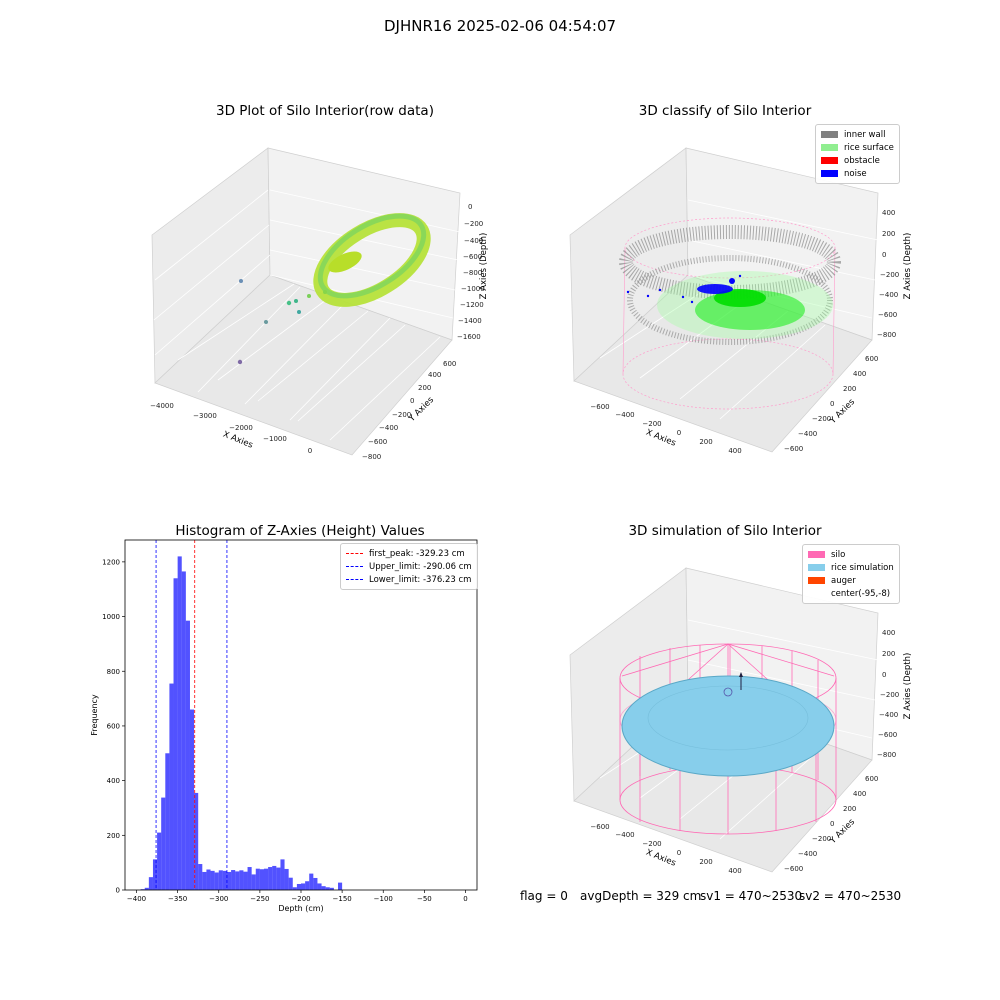  I want to click on p2-z-tick: −600, so click(887, 315).